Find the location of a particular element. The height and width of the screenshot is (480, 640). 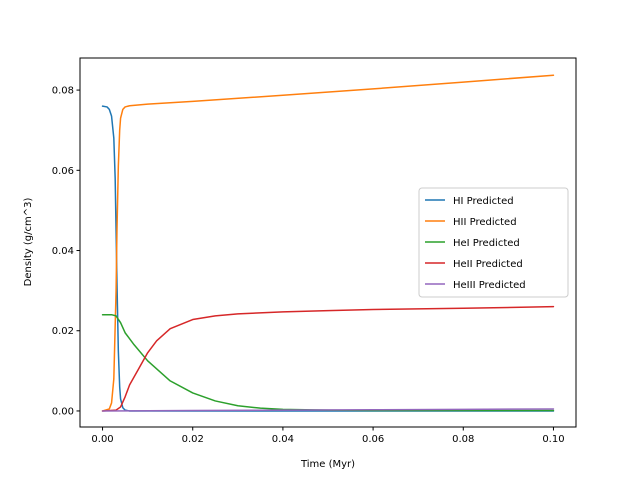

x-tick-label: 0.02 is located at coordinates (193, 439).